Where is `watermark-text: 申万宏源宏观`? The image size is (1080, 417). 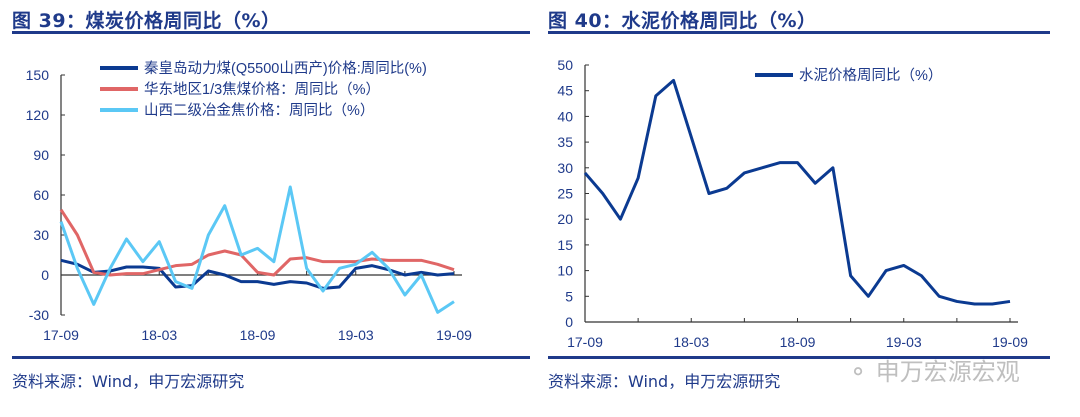
watermark-text: 申万宏源宏观 is located at coordinates (947, 372).